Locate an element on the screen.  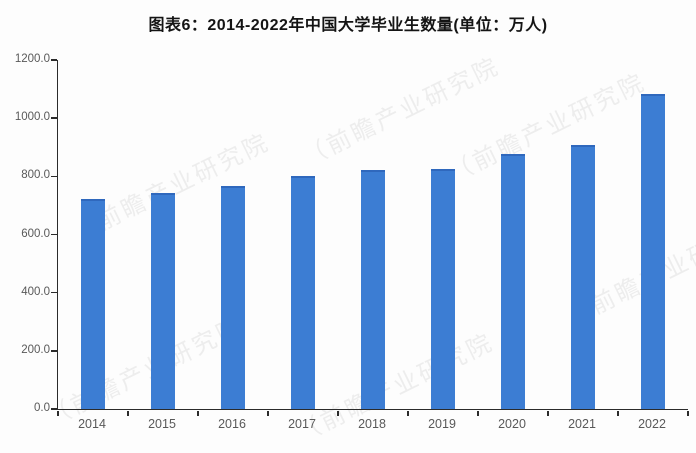
y-axis-tick-label: 0.0 is located at coordinates (42, 408).